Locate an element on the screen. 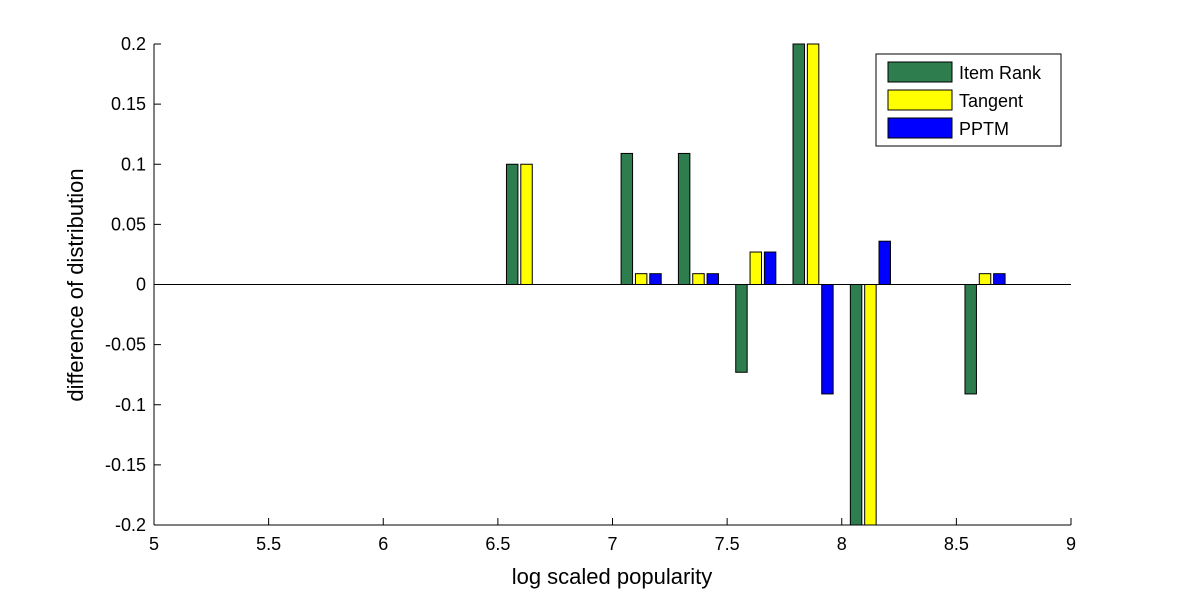 The image size is (1183, 591). y-axis-title: difference of distribution is located at coordinates (75, 284).